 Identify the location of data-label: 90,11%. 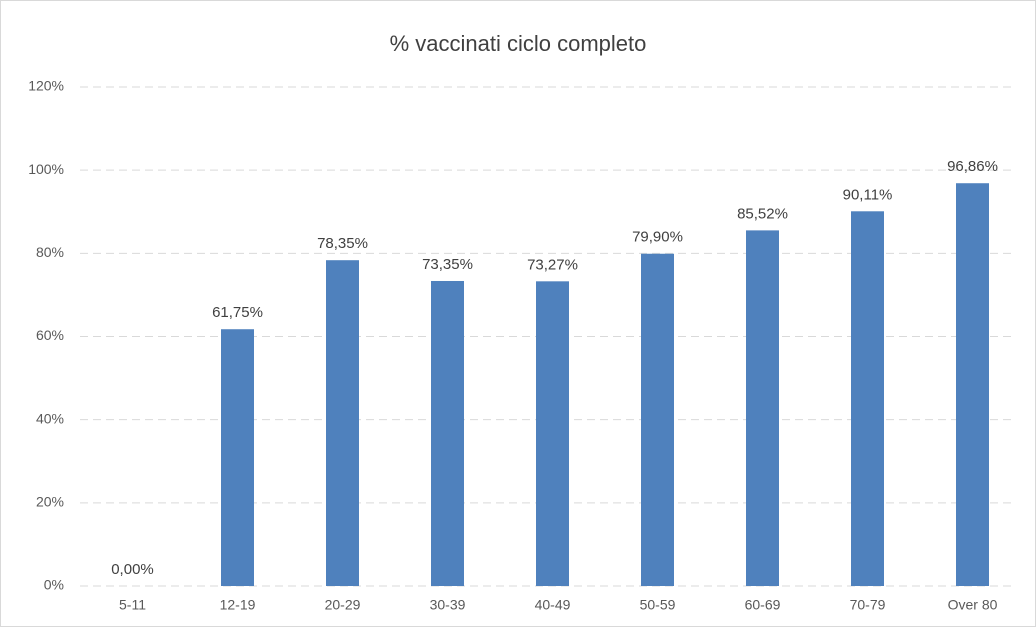
(868, 194).